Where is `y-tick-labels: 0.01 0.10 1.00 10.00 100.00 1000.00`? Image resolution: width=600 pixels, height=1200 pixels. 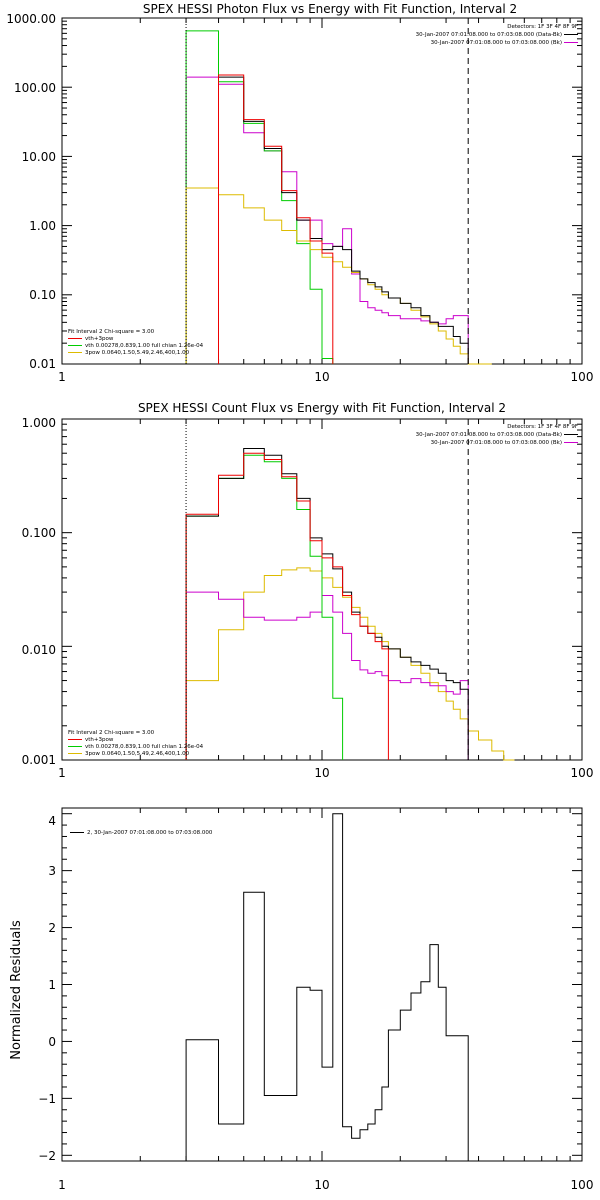 y-tick-labels: 0.01 0.10 1.00 10.00 100.00 1000.00 is located at coordinates (31, 191).